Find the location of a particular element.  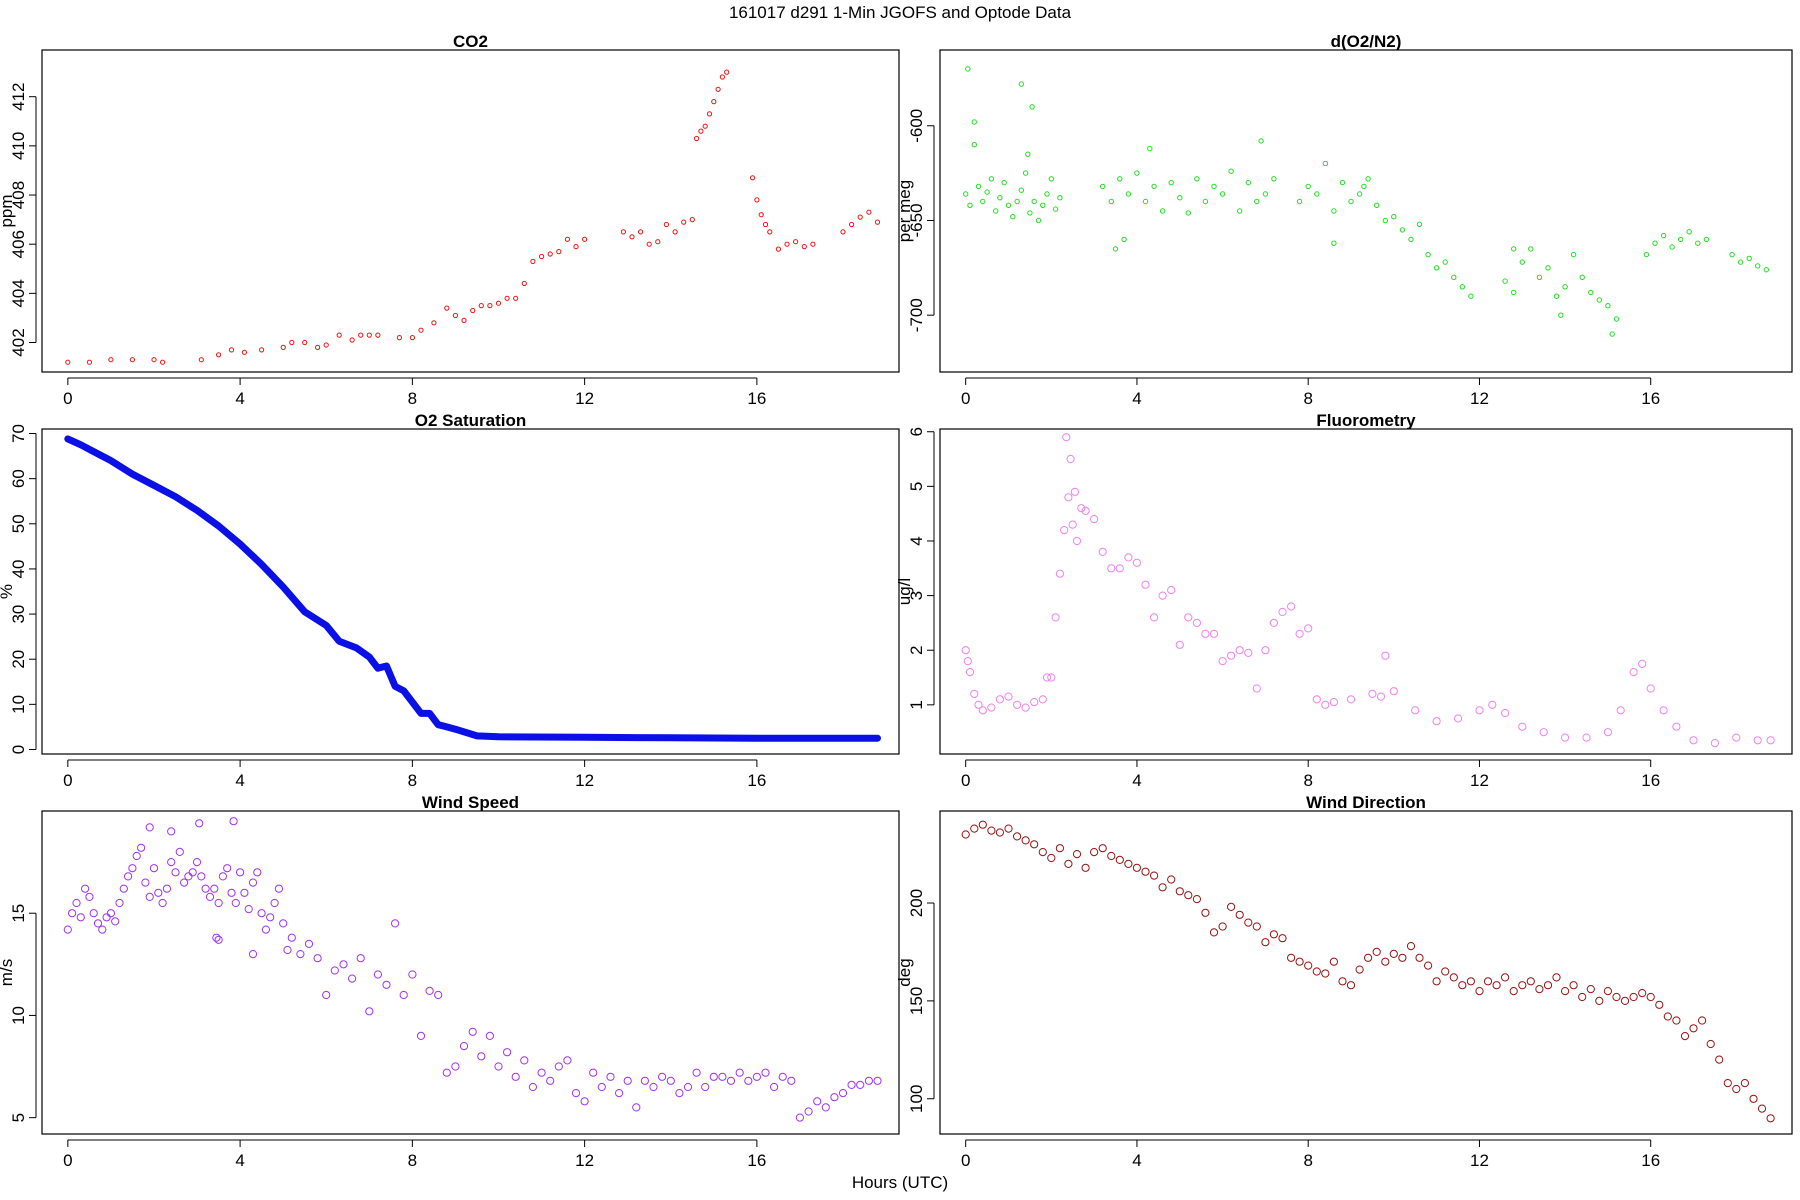

figure-xlabel: Hours (UTC) is located at coordinates (900, 1182).